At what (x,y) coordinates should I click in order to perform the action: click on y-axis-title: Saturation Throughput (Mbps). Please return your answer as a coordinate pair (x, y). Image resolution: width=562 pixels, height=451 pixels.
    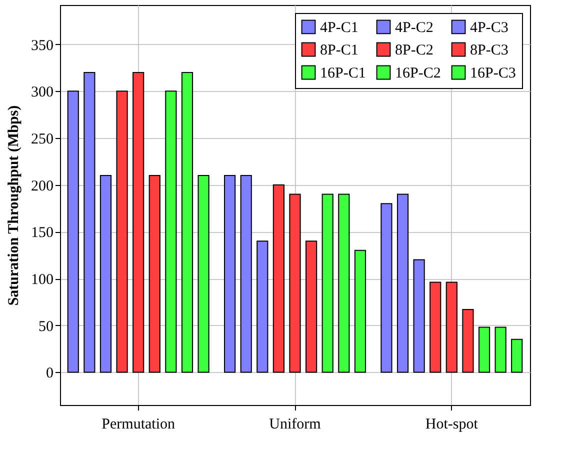
    Looking at the image, I should click on (14, 205).